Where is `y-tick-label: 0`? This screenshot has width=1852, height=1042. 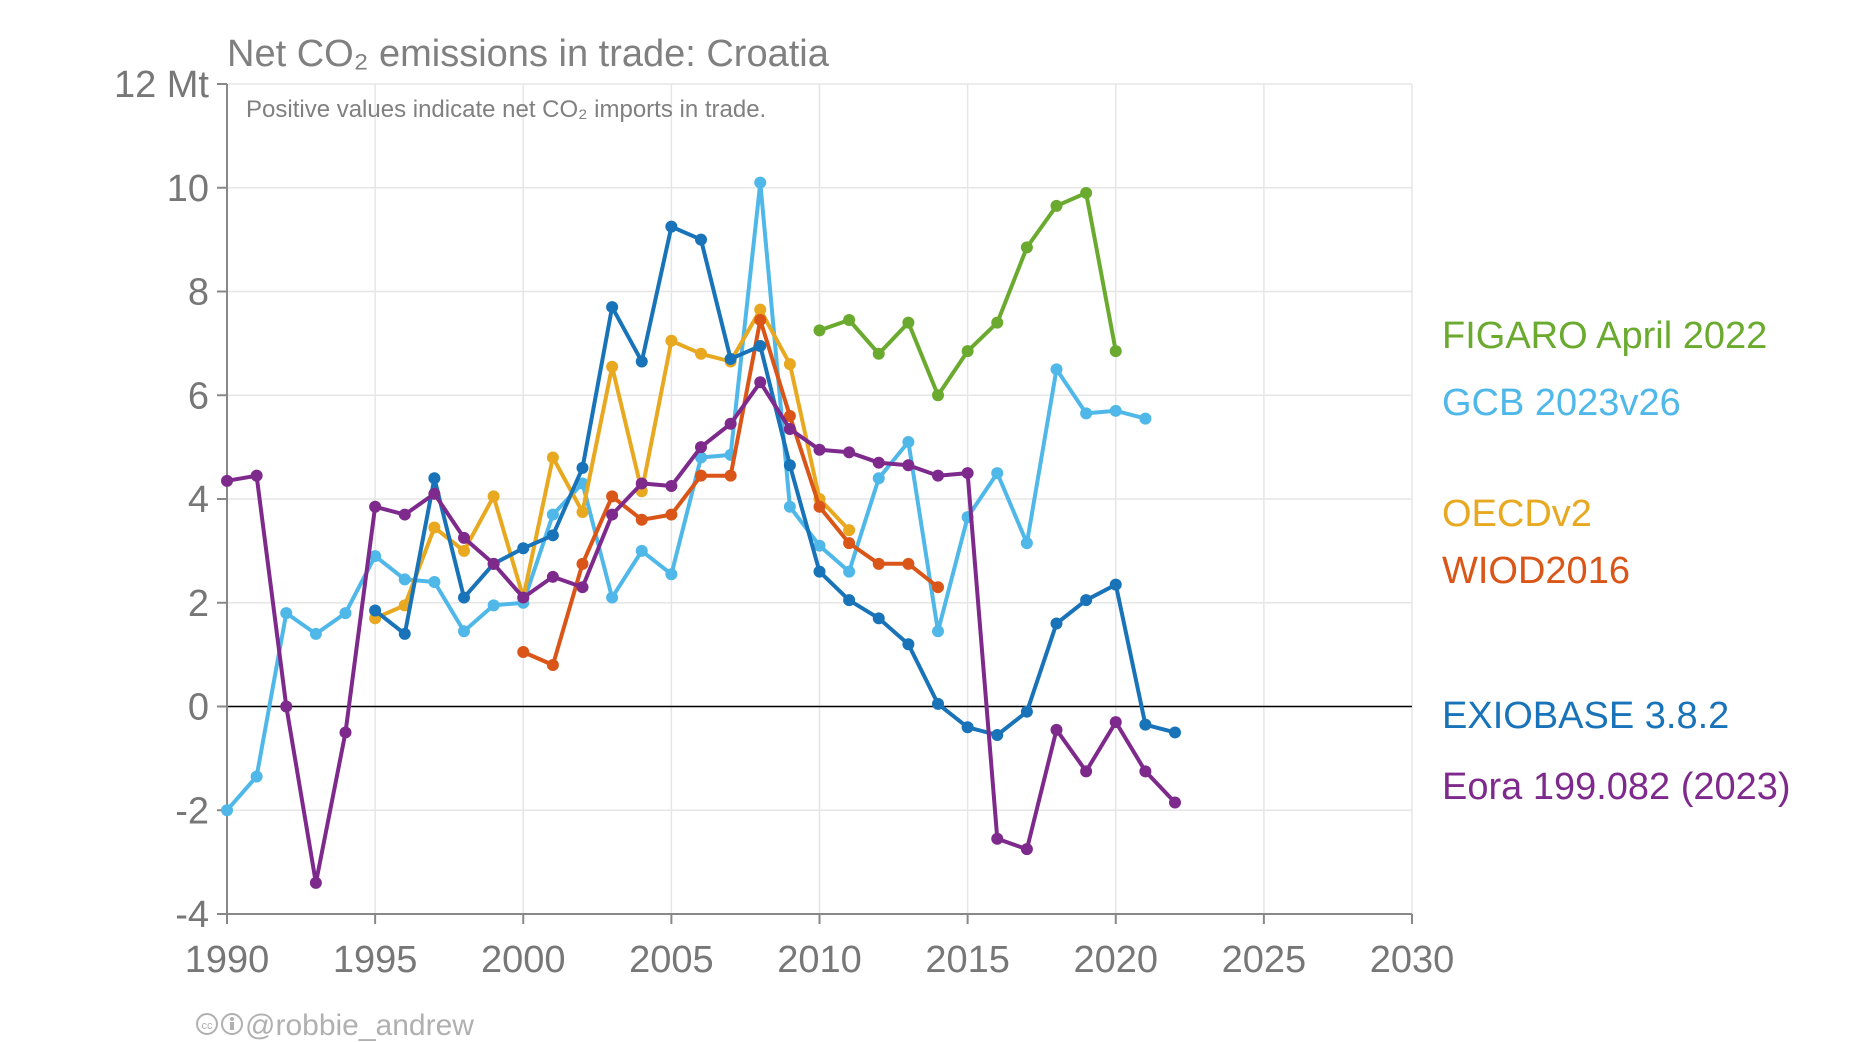
y-tick-label: 0 is located at coordinates (198, 708).